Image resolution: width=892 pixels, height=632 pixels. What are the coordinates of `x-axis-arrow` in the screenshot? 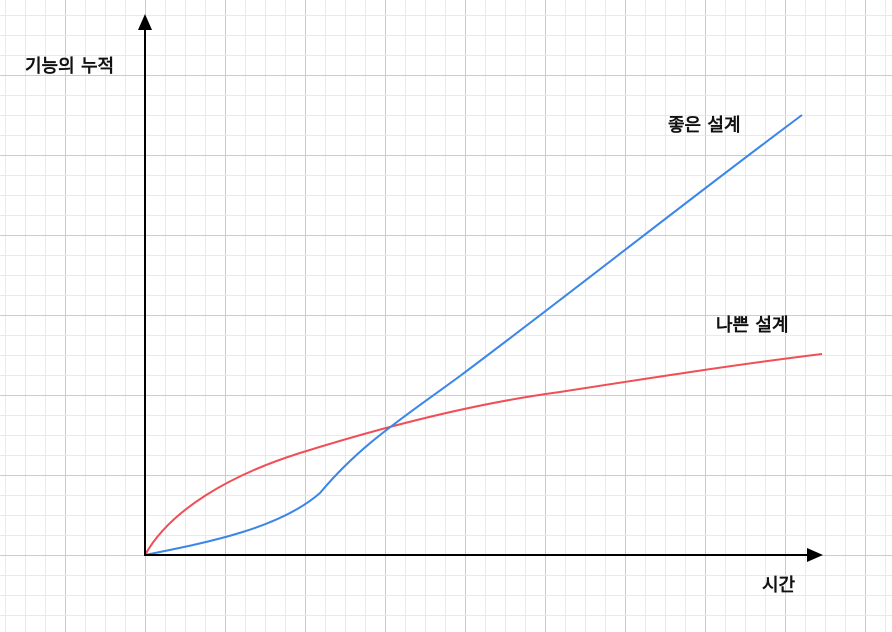 It's located at (815, 555).